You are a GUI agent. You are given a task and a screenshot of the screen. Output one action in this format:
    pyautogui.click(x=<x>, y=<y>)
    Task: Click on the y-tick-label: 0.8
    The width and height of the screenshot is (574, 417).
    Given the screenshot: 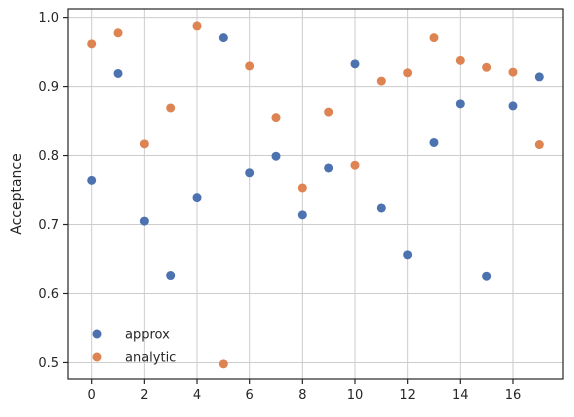 What is the action you would take?
    pyautogui.click(x=48, y=156)
    